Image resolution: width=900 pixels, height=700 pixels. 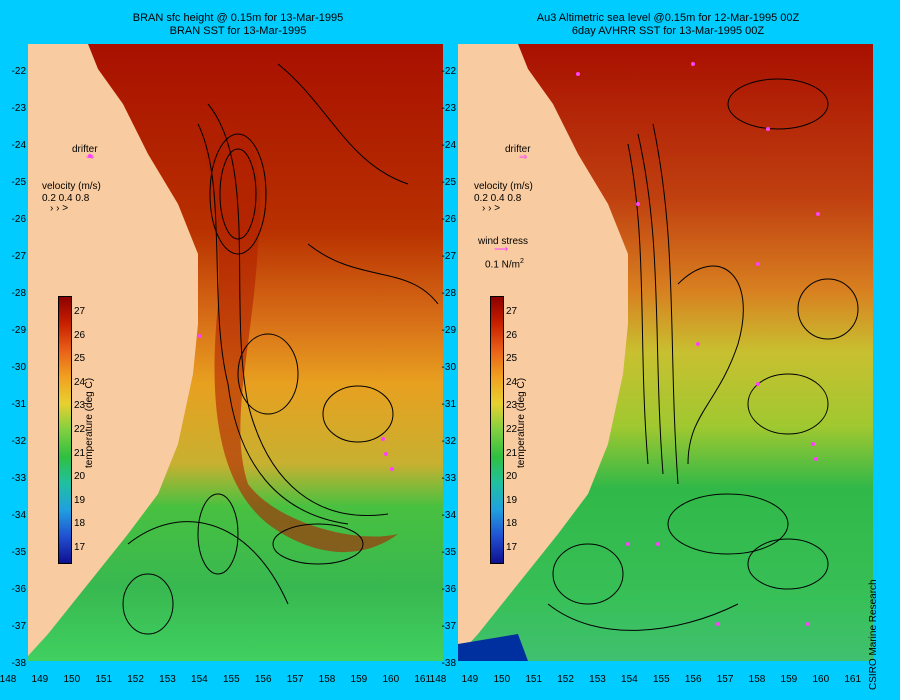 I want to click on colorbar-tick-label: 21, so click(x=80, y=453).